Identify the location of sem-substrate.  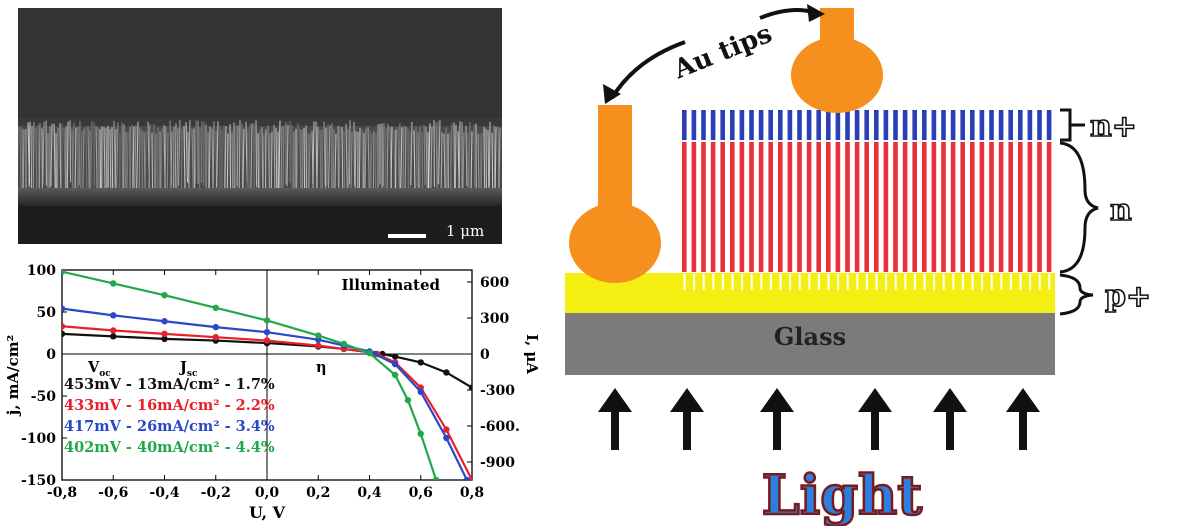
(260, 197).